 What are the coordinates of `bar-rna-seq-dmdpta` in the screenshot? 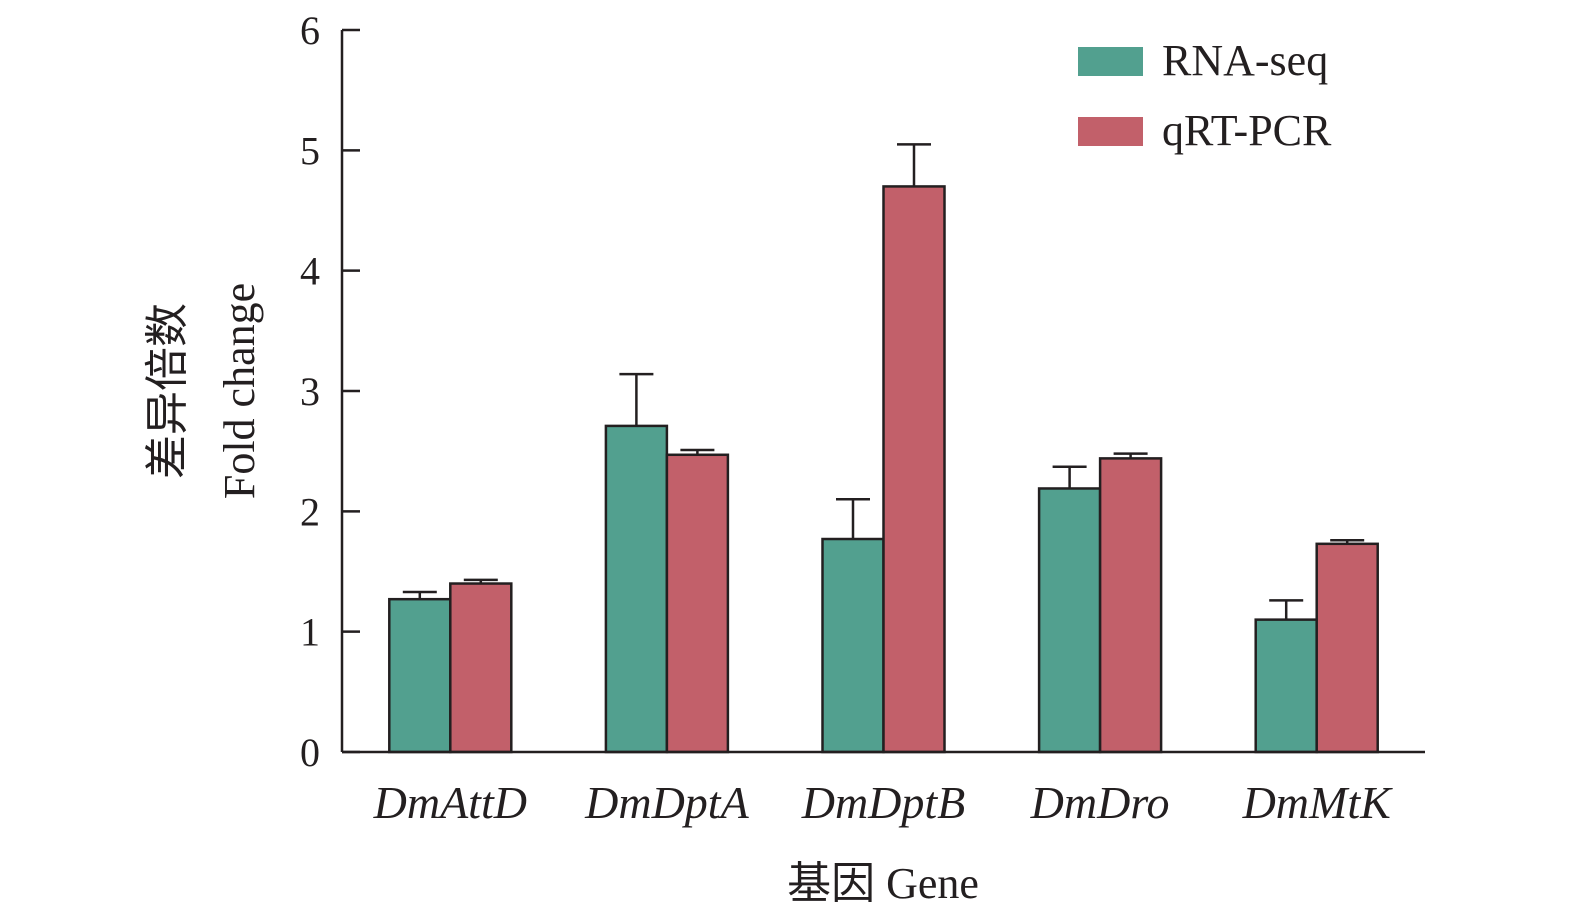 It's located at (636, 589).